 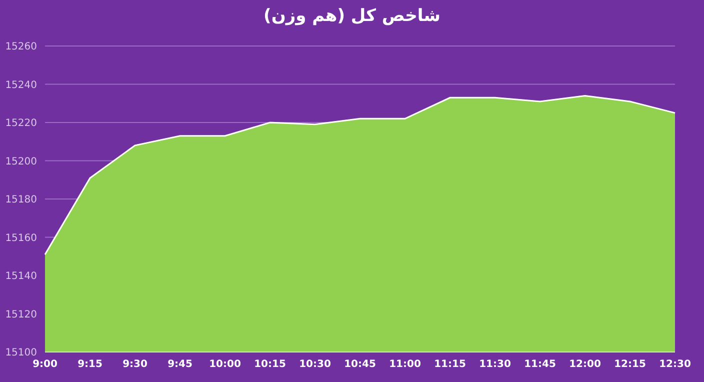 What do you see at coordinates (180, 364) in the screenshot?
I see `x-tick-label: 9:45` at bounding box center [180, 364].